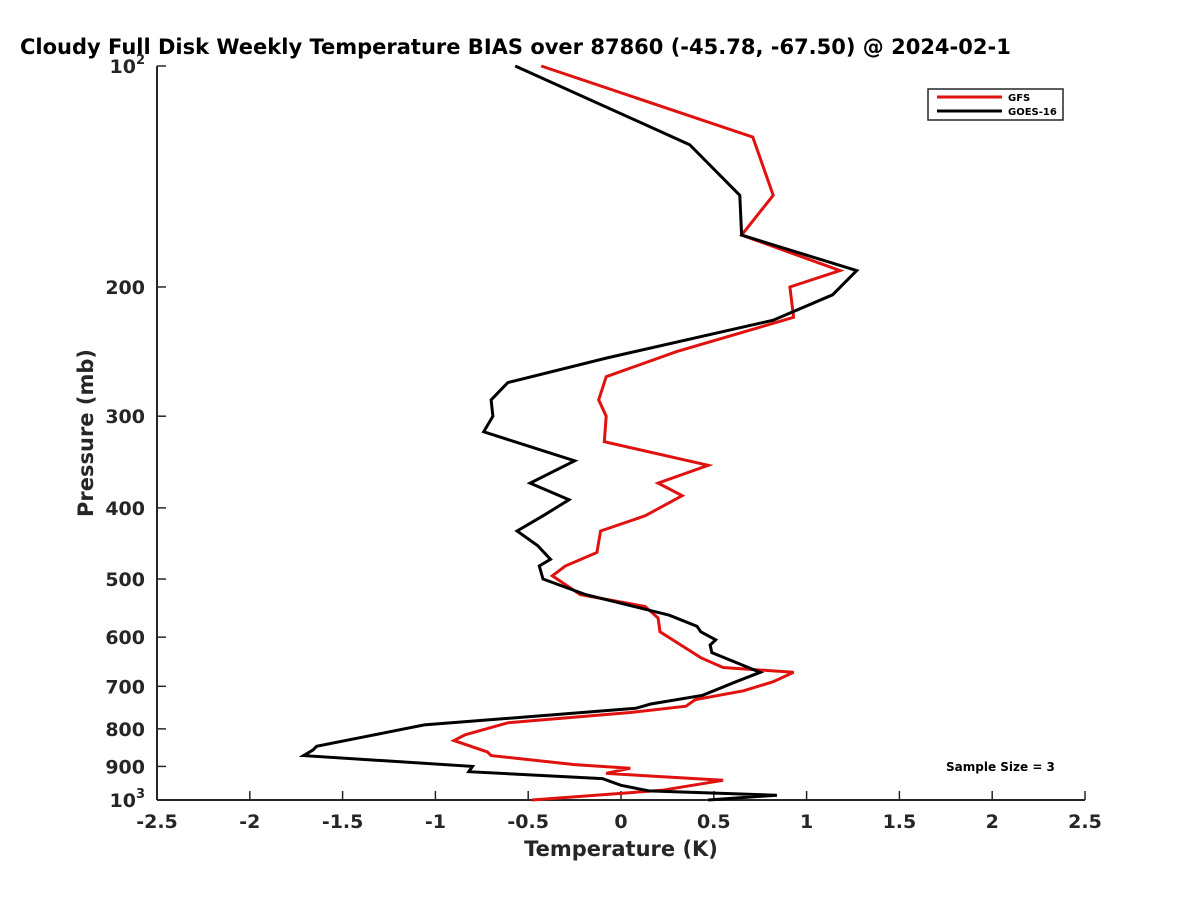  I want to click on legend: GFS GOES-16, so click(995, 104).